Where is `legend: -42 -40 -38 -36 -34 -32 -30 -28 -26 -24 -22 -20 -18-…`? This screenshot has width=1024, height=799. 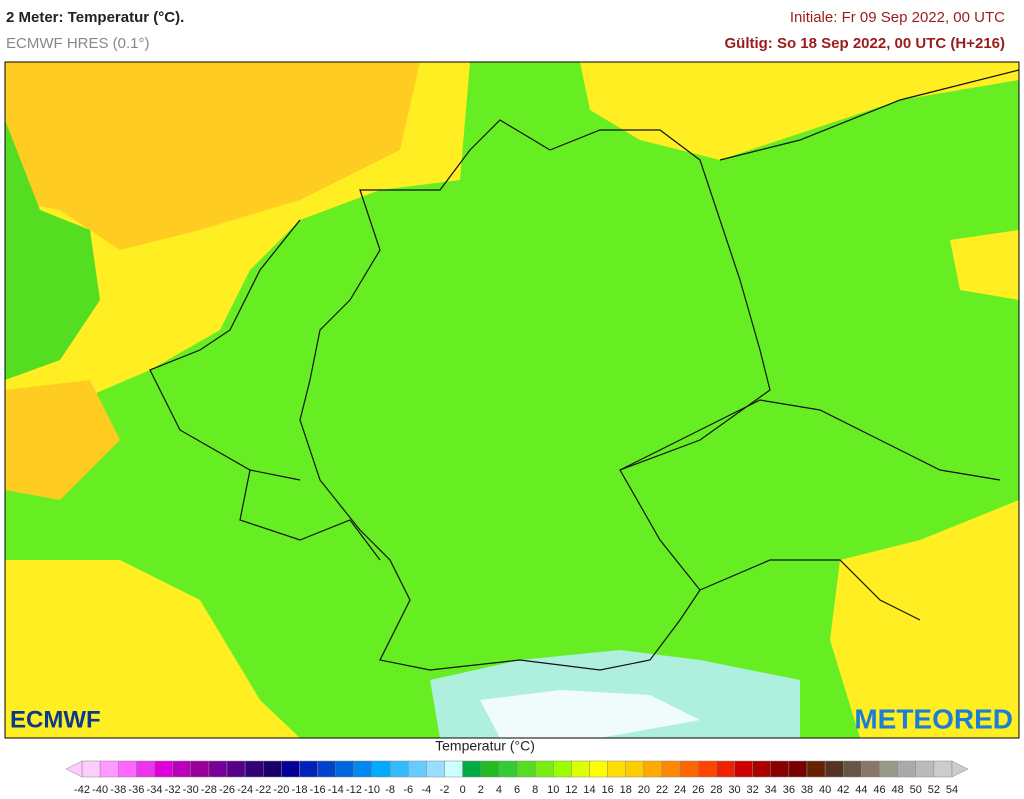
legend: -42 -40 -38 -36 -34 -32 -30 -28 -26 -24 -22 -20 -18-… is located at coordinates (517, 778).